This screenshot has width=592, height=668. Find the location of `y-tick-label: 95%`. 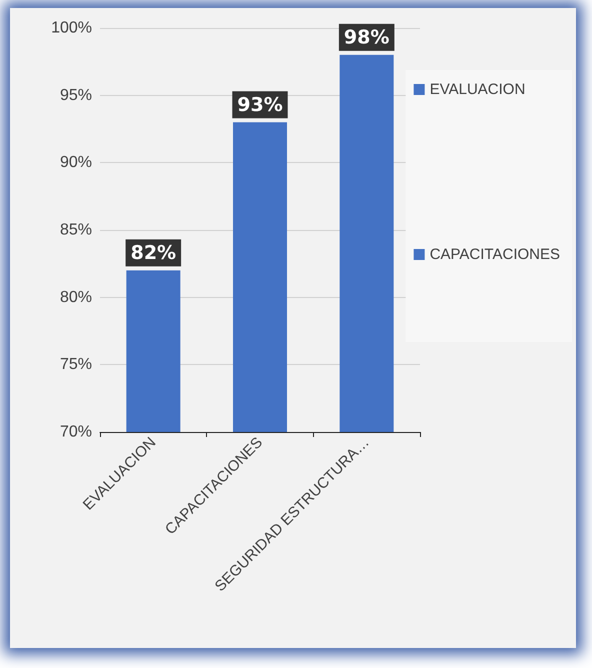

y-tick-label: 95% is located at coordinates (76, 95).